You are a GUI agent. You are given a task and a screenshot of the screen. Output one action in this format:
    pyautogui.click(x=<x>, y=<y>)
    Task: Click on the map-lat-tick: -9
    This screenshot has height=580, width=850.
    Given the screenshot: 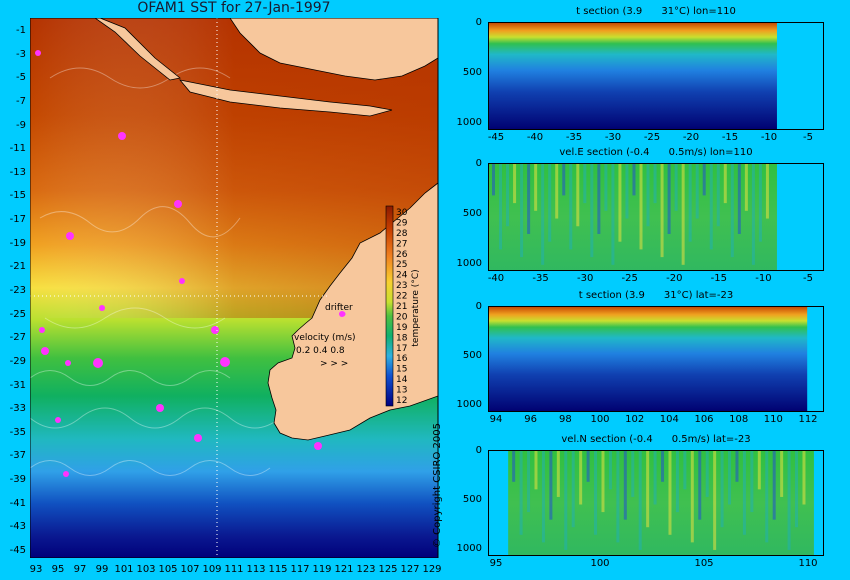 What is the action you would take?
    pyautogui.click(x=21, y=125)
    